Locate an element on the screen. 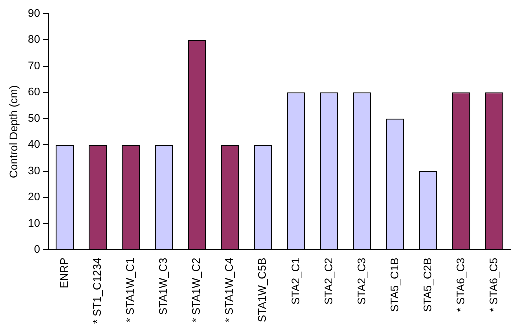 The width and height of the screenshot is (531, 331). y-tick-label: 10 is located at coordinates (34, 224).